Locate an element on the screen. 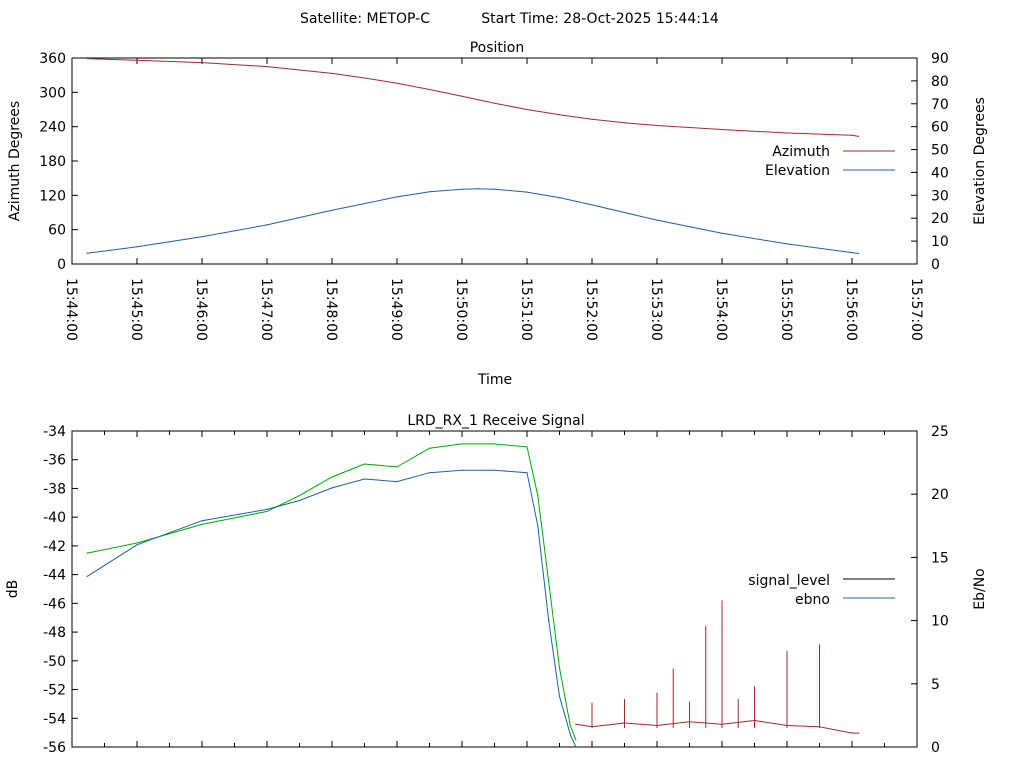 Image resolution: width=1024 pixels, height=768 pixels. azimuth-axis: 0 60 120 180 240 300 360 is located at coordinates (58, 162).